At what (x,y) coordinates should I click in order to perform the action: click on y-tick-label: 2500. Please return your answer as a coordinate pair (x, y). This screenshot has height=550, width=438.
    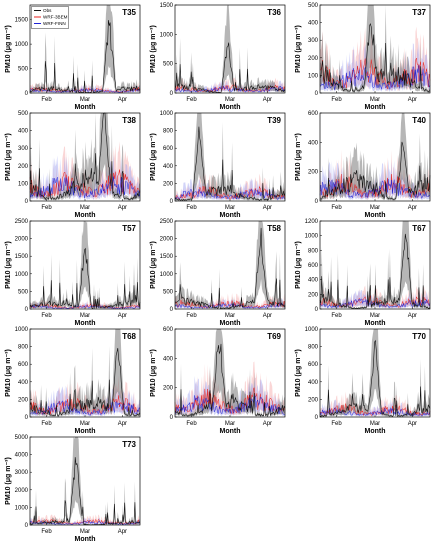
    Looking at the image, I should click on (22, 222).